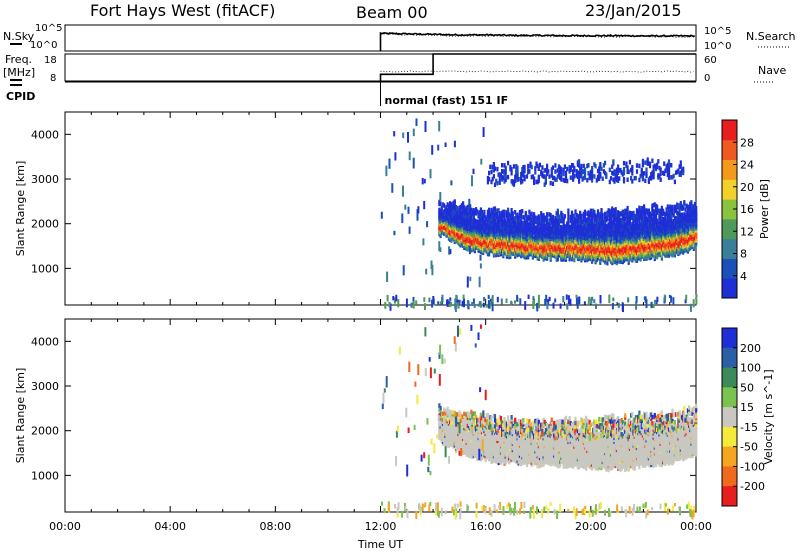  Describe the element at coordinates (717, 46) in the screenshot. I see `noise-tick-right: 10^0` at that location.